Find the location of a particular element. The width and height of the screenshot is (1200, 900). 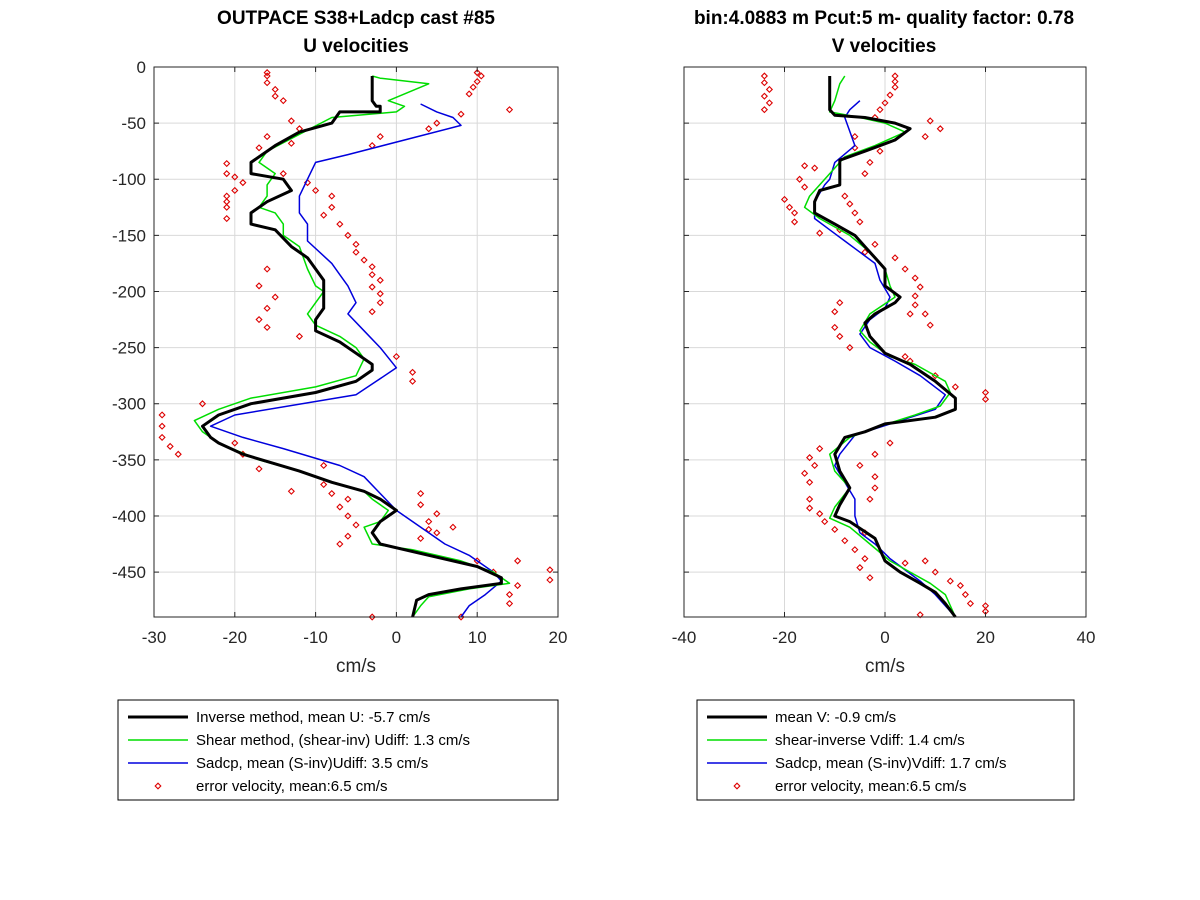

u-y-tick-label: -250 is located at coordinates (129, 348).